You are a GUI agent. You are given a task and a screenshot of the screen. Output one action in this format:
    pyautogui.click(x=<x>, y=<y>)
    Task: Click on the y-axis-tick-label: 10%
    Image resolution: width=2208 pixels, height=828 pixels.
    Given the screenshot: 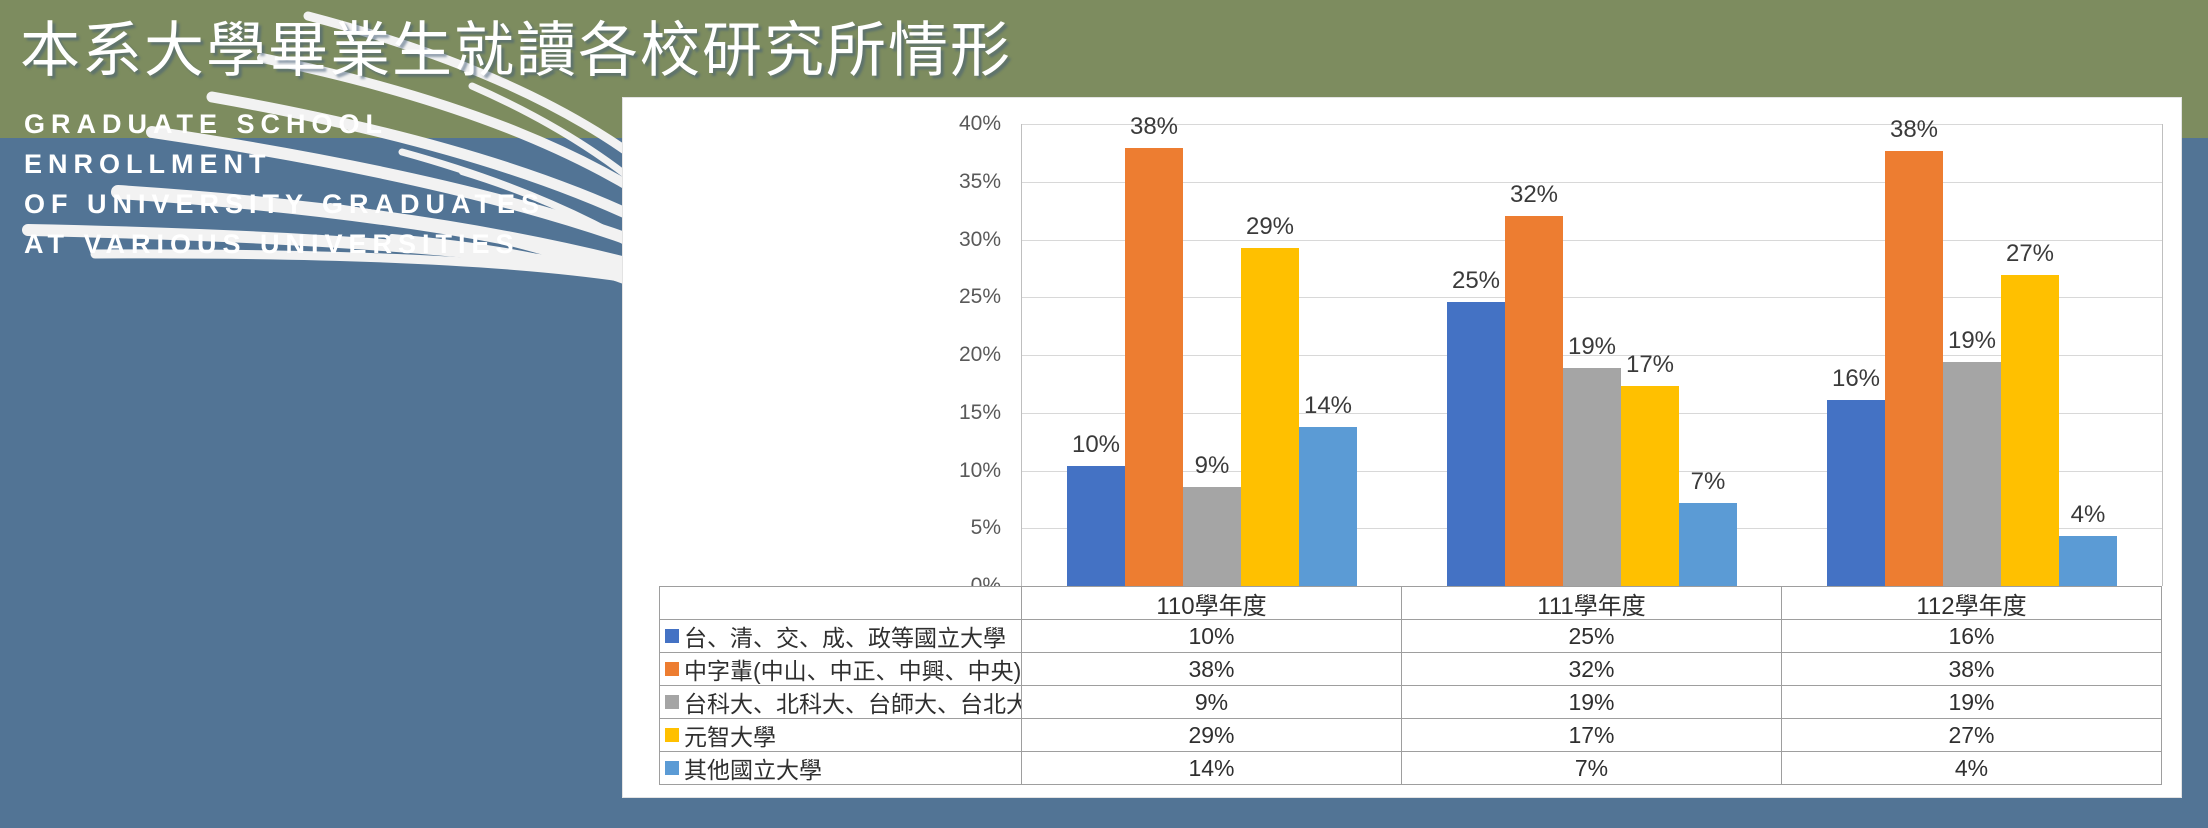 What is the action you would take?
    pyautogui.click(x=979, y=470)
    